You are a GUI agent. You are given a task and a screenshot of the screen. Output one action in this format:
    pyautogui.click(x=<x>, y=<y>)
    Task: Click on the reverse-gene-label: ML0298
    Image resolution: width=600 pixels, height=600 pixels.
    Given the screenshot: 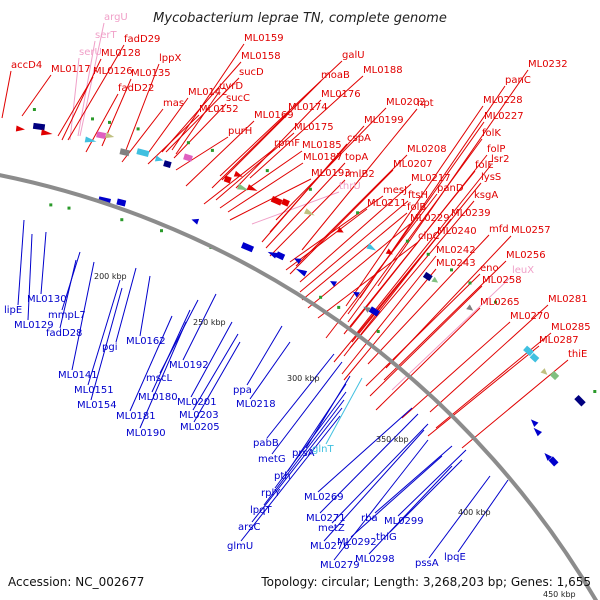 What is the action you would take?
    pyautogui.click(x=375, y=559)
    